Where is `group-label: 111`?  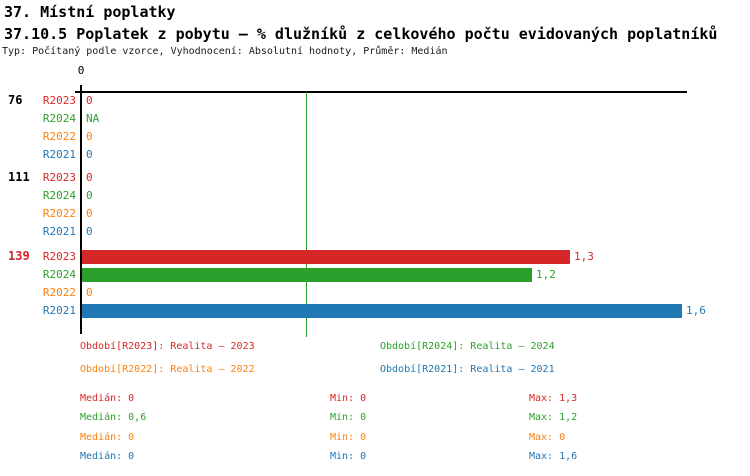
group-label: 111 is located at coordinates (19, 177).